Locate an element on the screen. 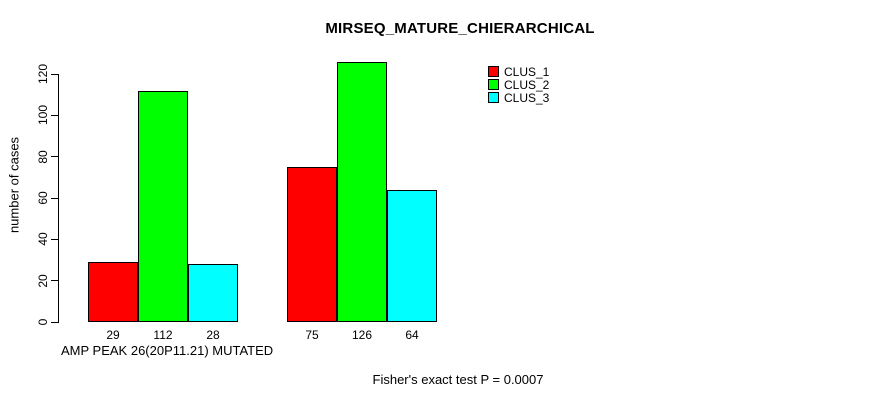 The width and height of the screenshot is (890, 400). bar-clus_3-group1 is located at coordinates (213, 293).